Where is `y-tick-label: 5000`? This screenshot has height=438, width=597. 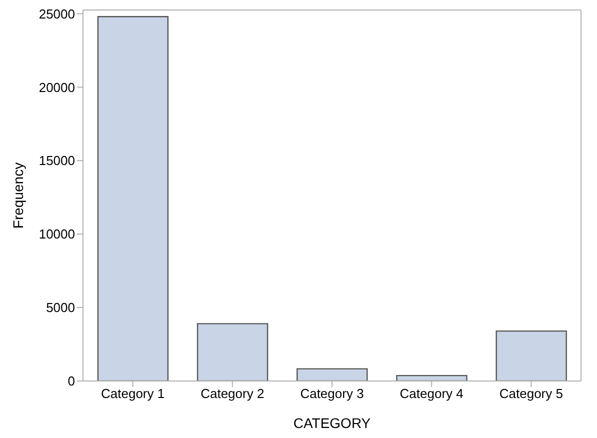 y-tick-label: 5000 is located at coordinates (60, 308).